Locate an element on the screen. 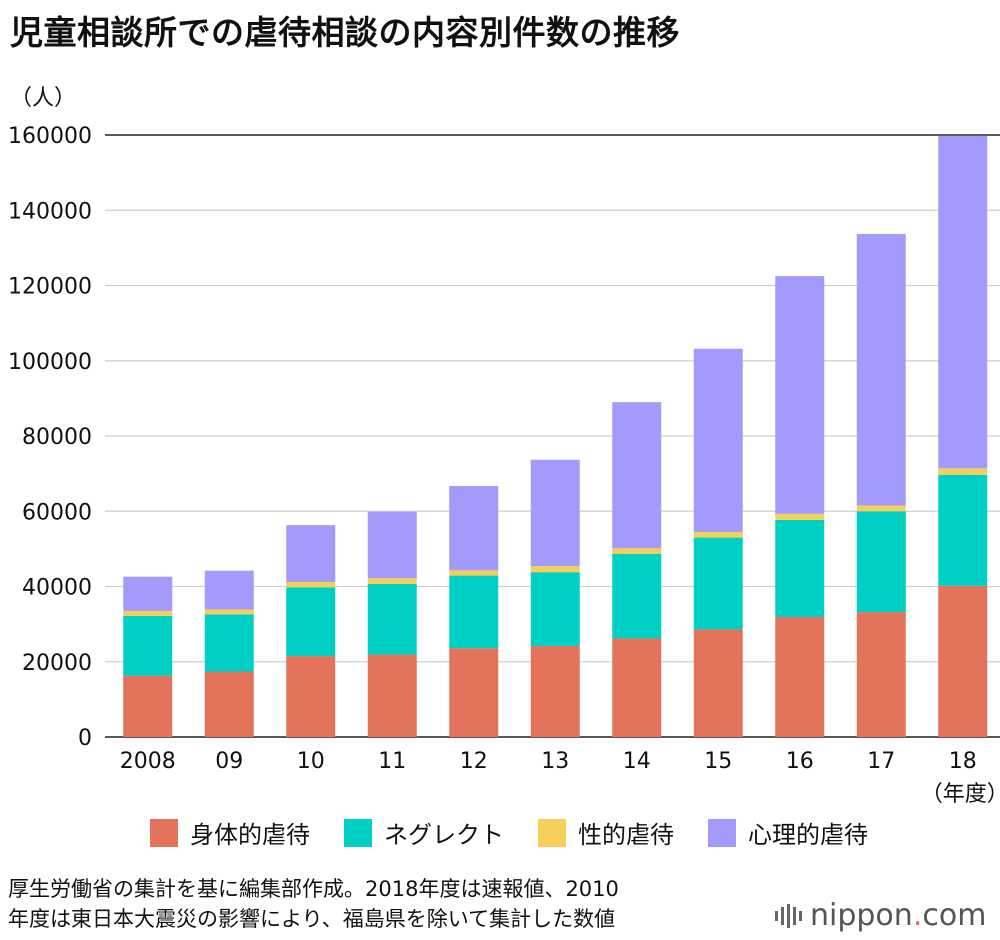  legend-label: 身体的虐待 is located at coordinates (250, 835).